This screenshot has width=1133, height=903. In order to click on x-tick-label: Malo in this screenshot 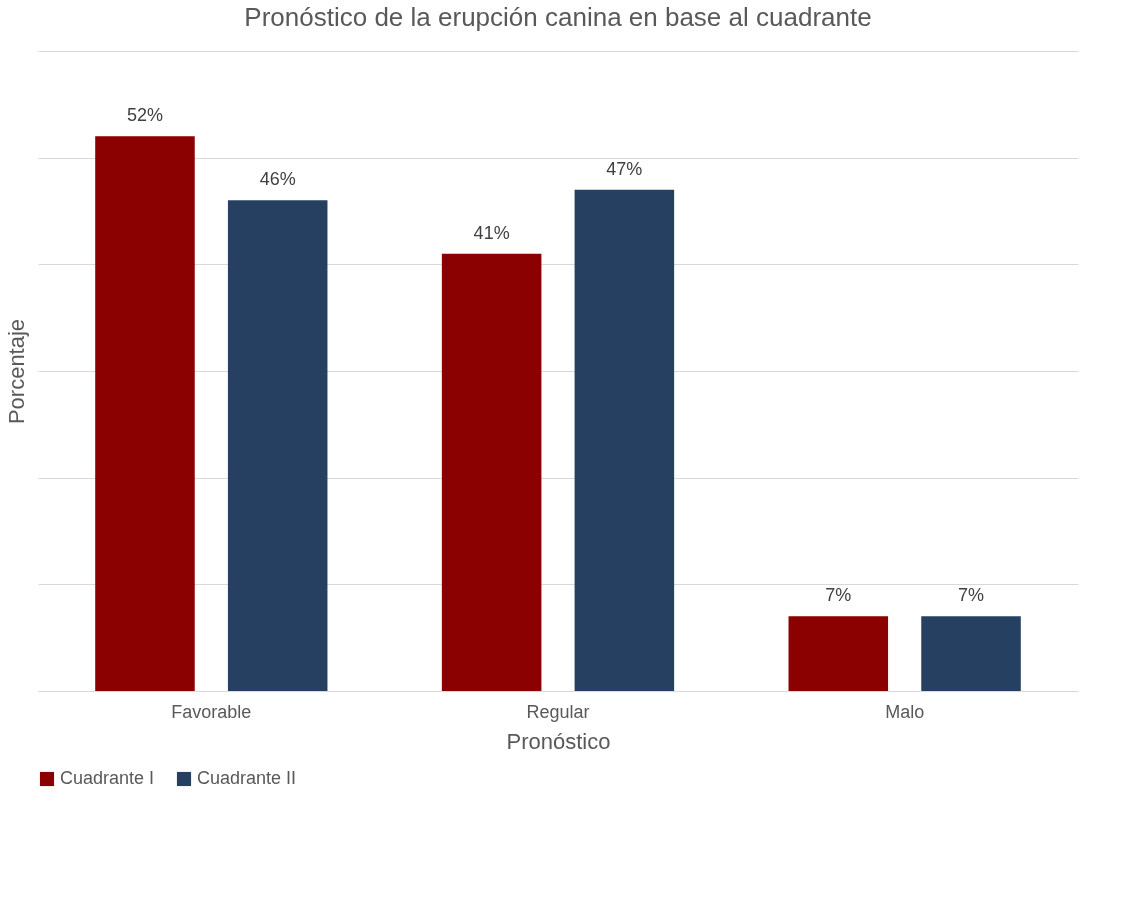, I will do `click(905, 711)`.